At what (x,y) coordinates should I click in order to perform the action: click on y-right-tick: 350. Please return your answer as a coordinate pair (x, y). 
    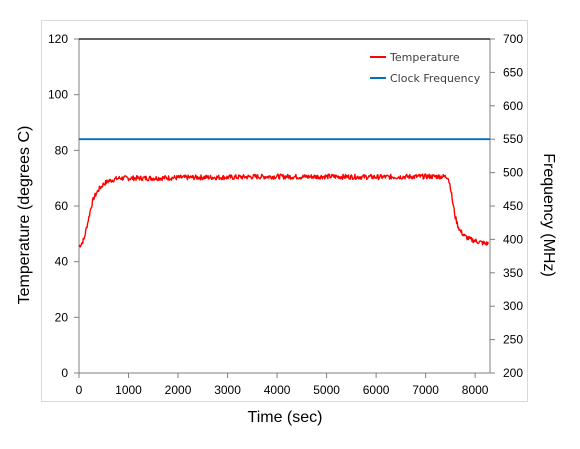
    Looking at the image, I should click on (506, 273).